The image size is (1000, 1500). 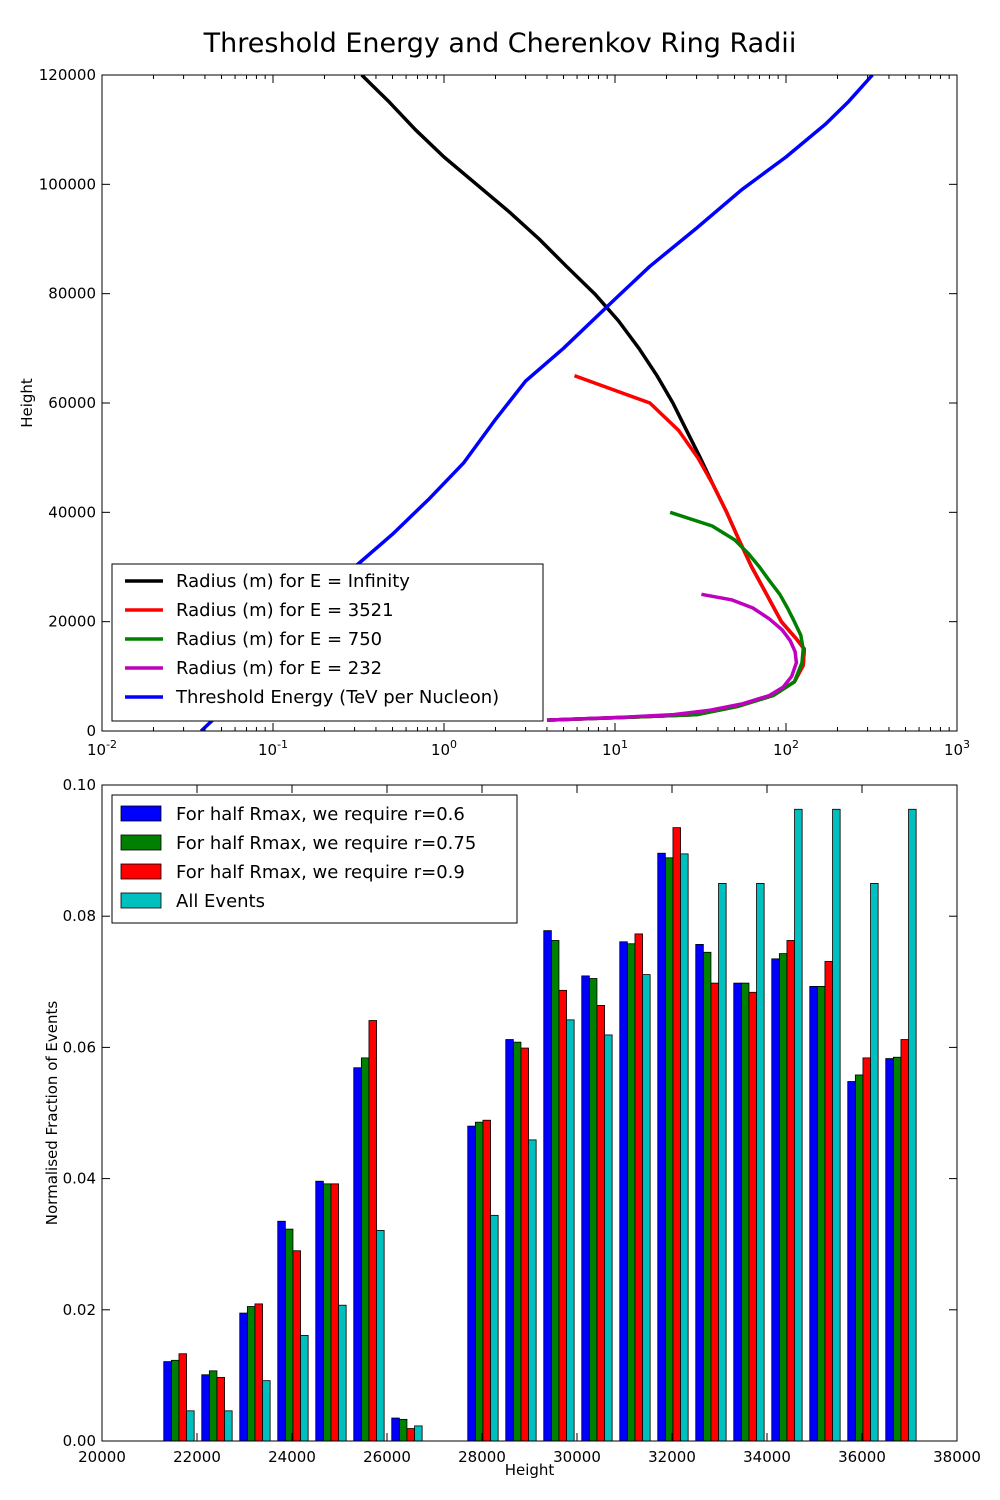 What do you see at coordinates (767, 1457) in the screenshot?
I see `bottom-xtick-label: 34000` at bounding box center [767, 1457].